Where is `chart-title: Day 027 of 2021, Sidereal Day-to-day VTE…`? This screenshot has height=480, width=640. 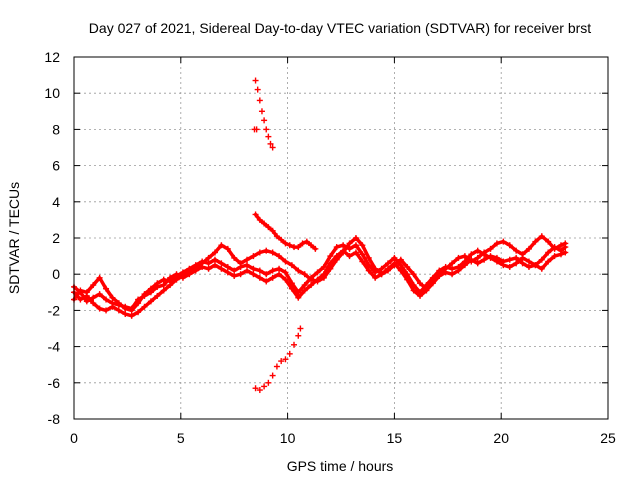
chart-title: Day 027 of 2021, Sidereal Day-to-day VTE… is located at coordinates (340, 28).